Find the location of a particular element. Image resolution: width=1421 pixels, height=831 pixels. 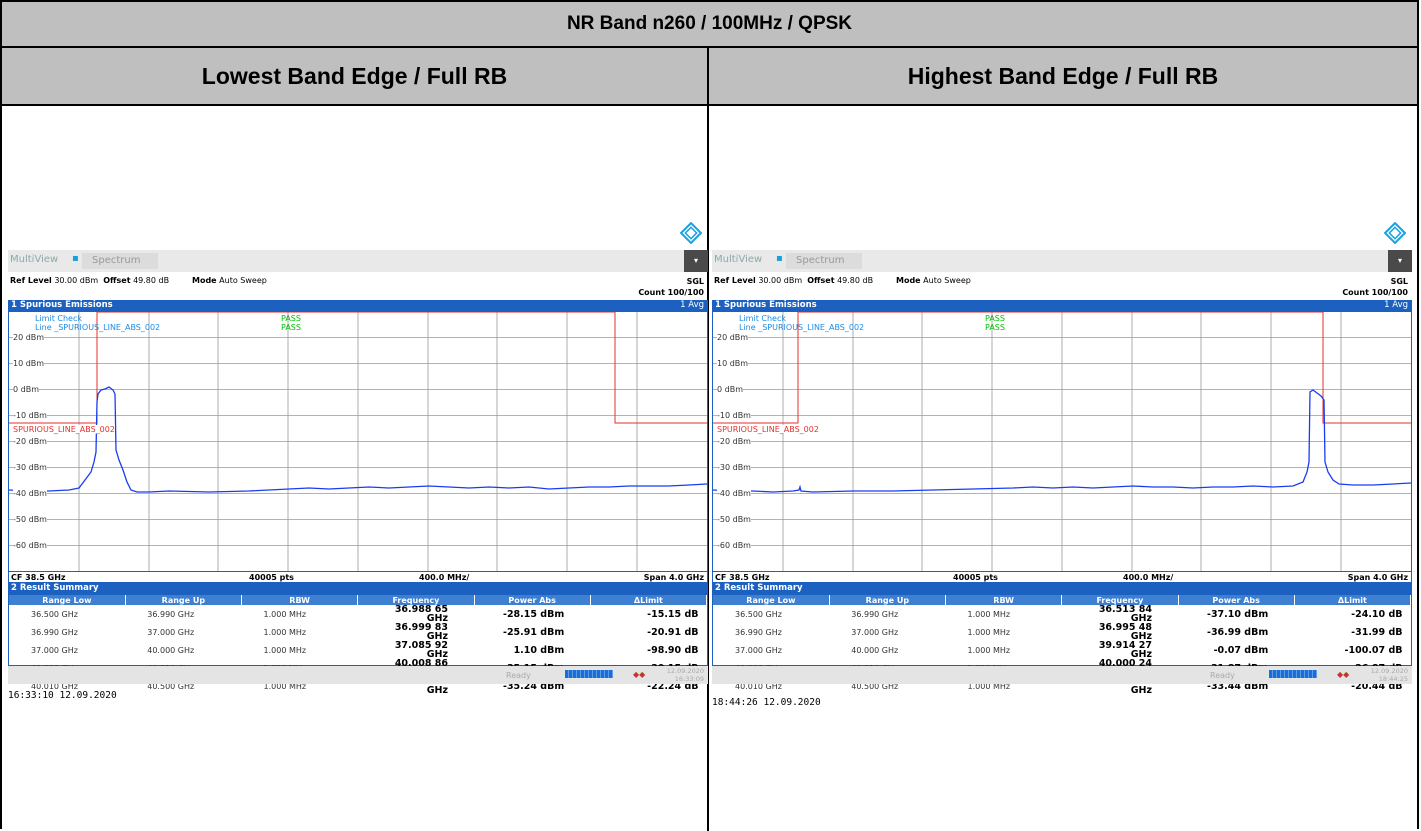

mode-value: Auto Sweep is located at coordinates (947, 280).